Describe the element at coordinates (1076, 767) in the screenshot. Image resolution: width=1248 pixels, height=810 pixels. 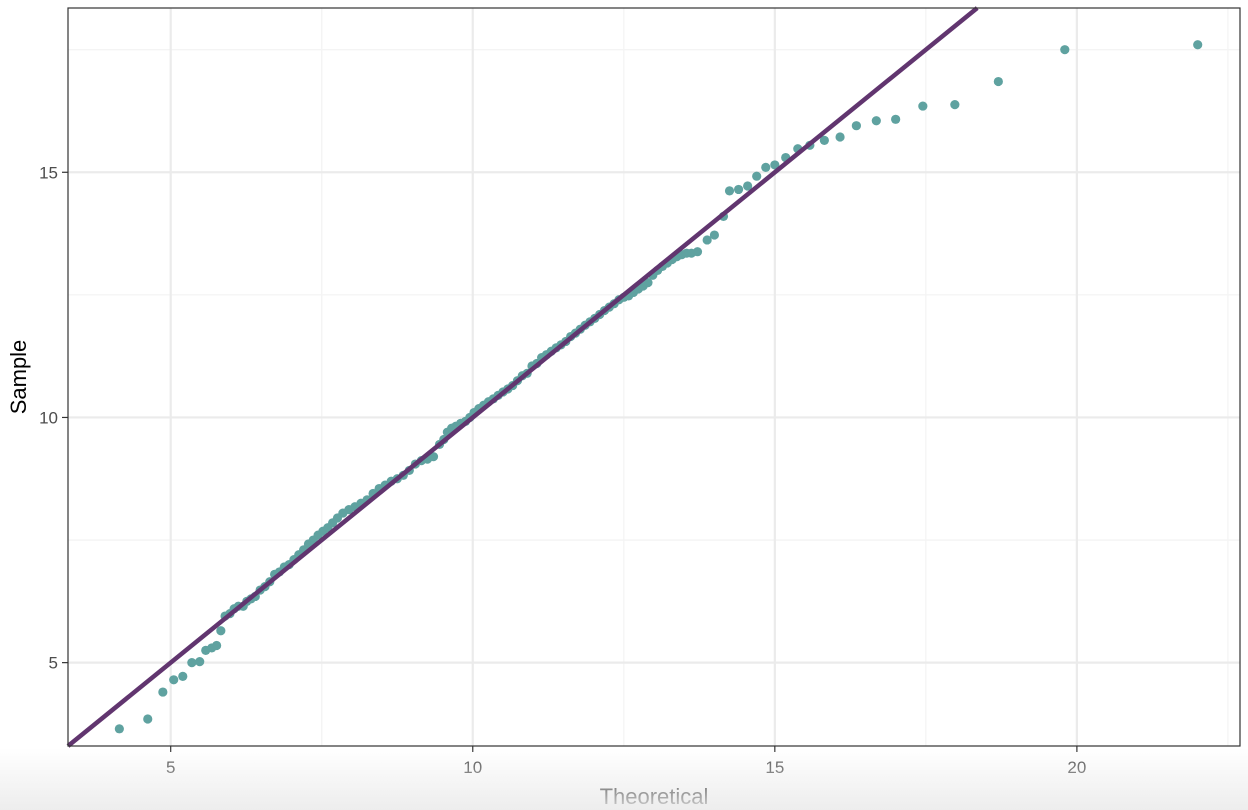
I see `x-tick-label: 20` at that location.